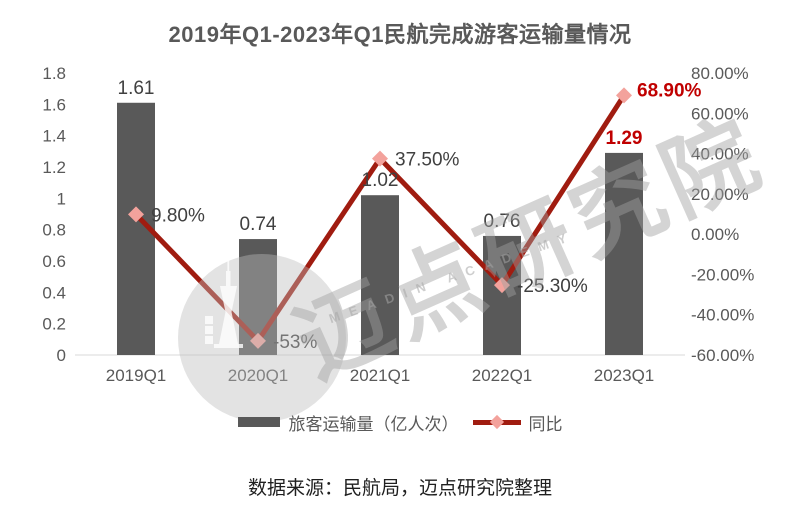 This screenshot has height=528, width=800. What do you see at coordinates (258, 224) in the screenshot?
I see `bar-value-label: 0.74` at bounding box center [258, 224].